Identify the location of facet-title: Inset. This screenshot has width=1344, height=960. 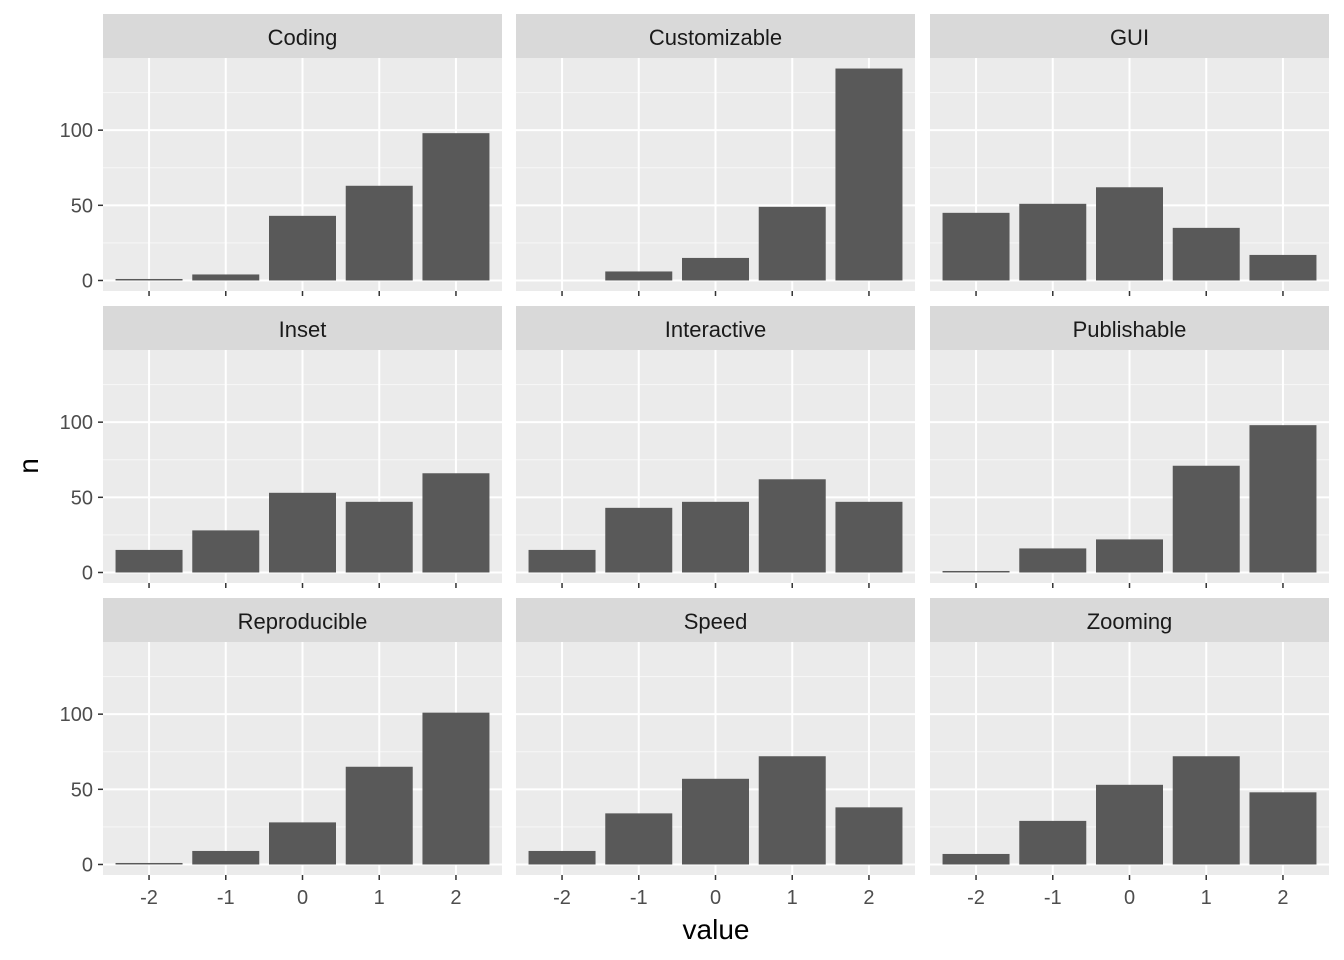
(303, 329).